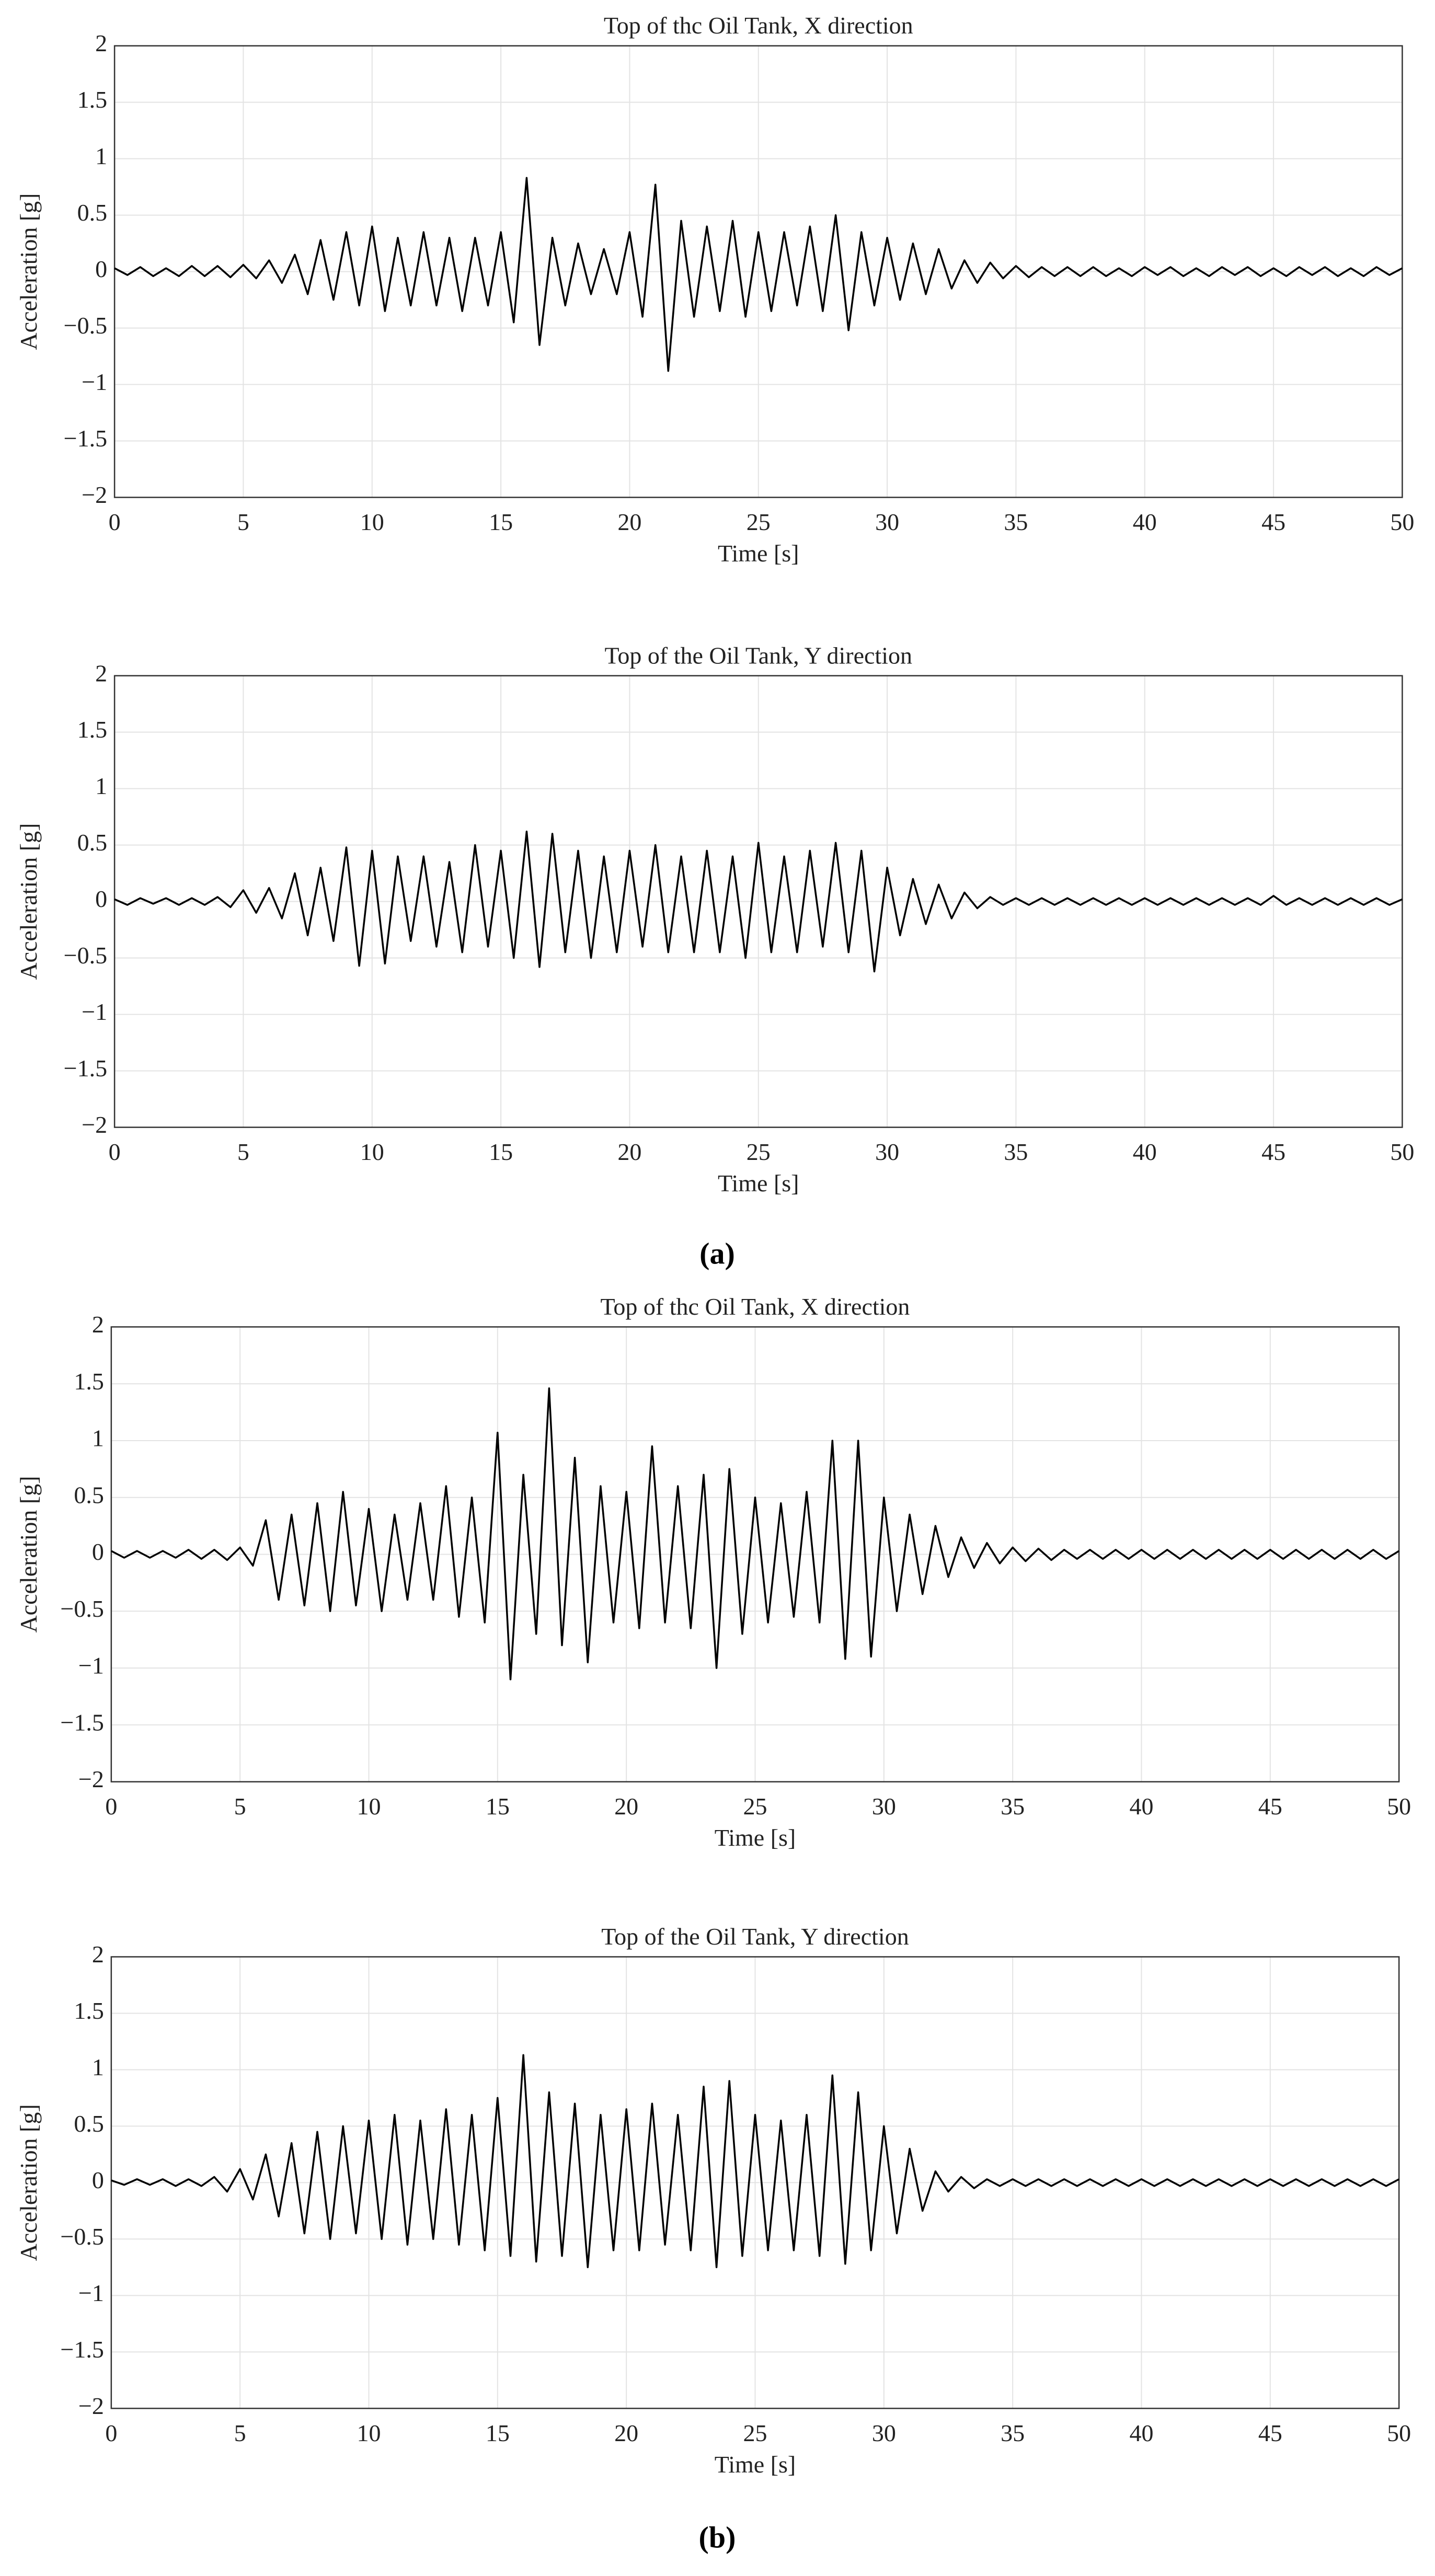  I want to click on caption: (a), so click(717, 1253).